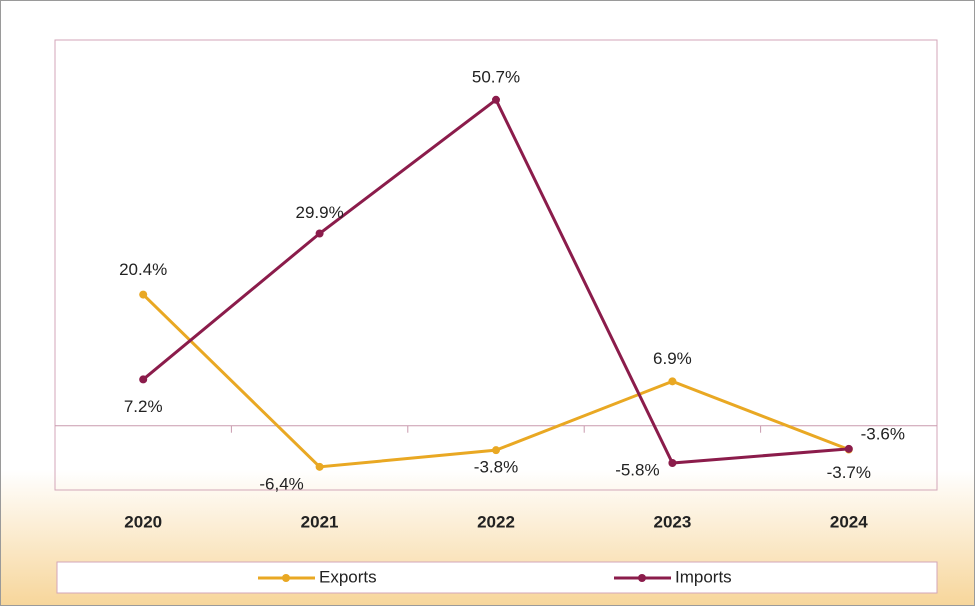 This screenshot has height=606, width=975. Describe the element at coordinates (703, 576) in the screenshot. I see `legend-label: Imports` at that location.